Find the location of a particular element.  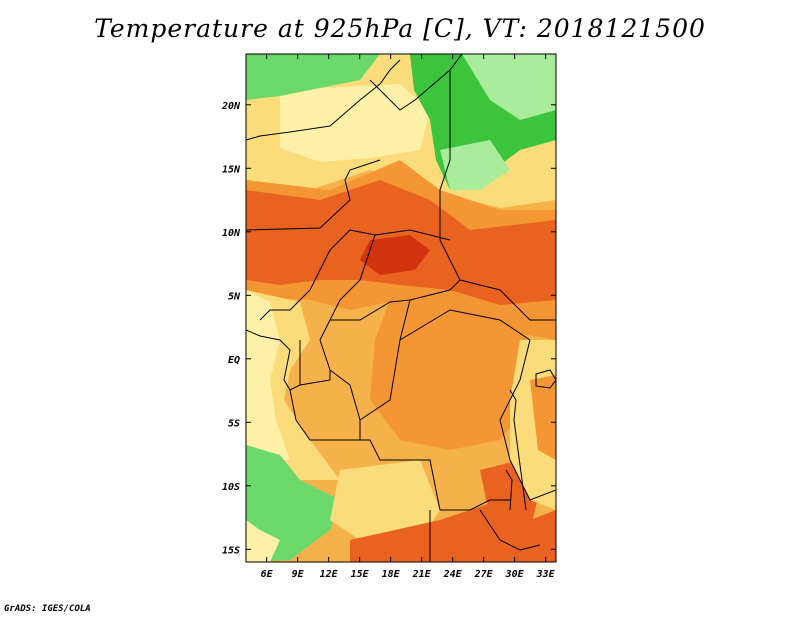

lon-tick-label: 6E is located at coordinates (267, 574).